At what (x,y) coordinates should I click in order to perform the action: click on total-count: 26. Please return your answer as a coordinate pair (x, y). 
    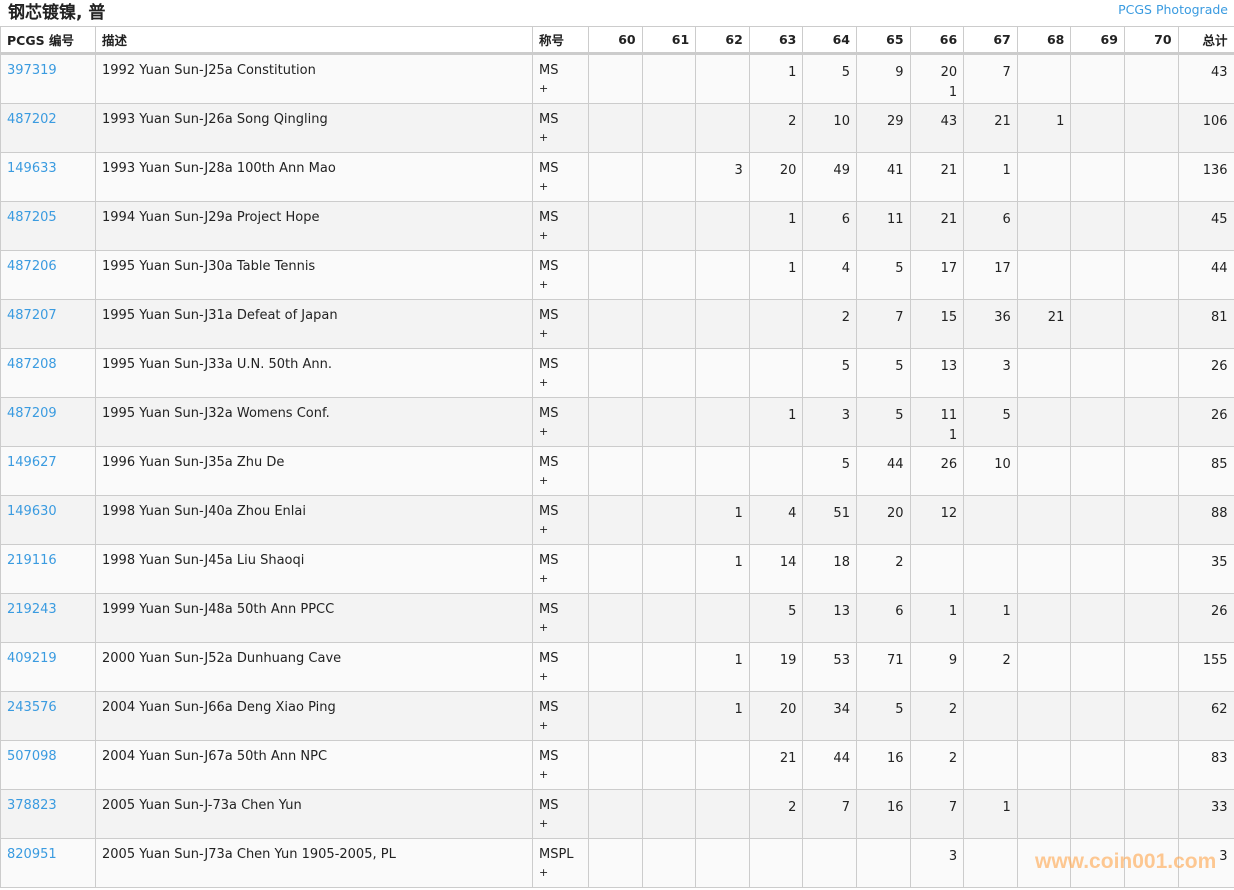
    Looking at the image, I should click on (1205, 618).